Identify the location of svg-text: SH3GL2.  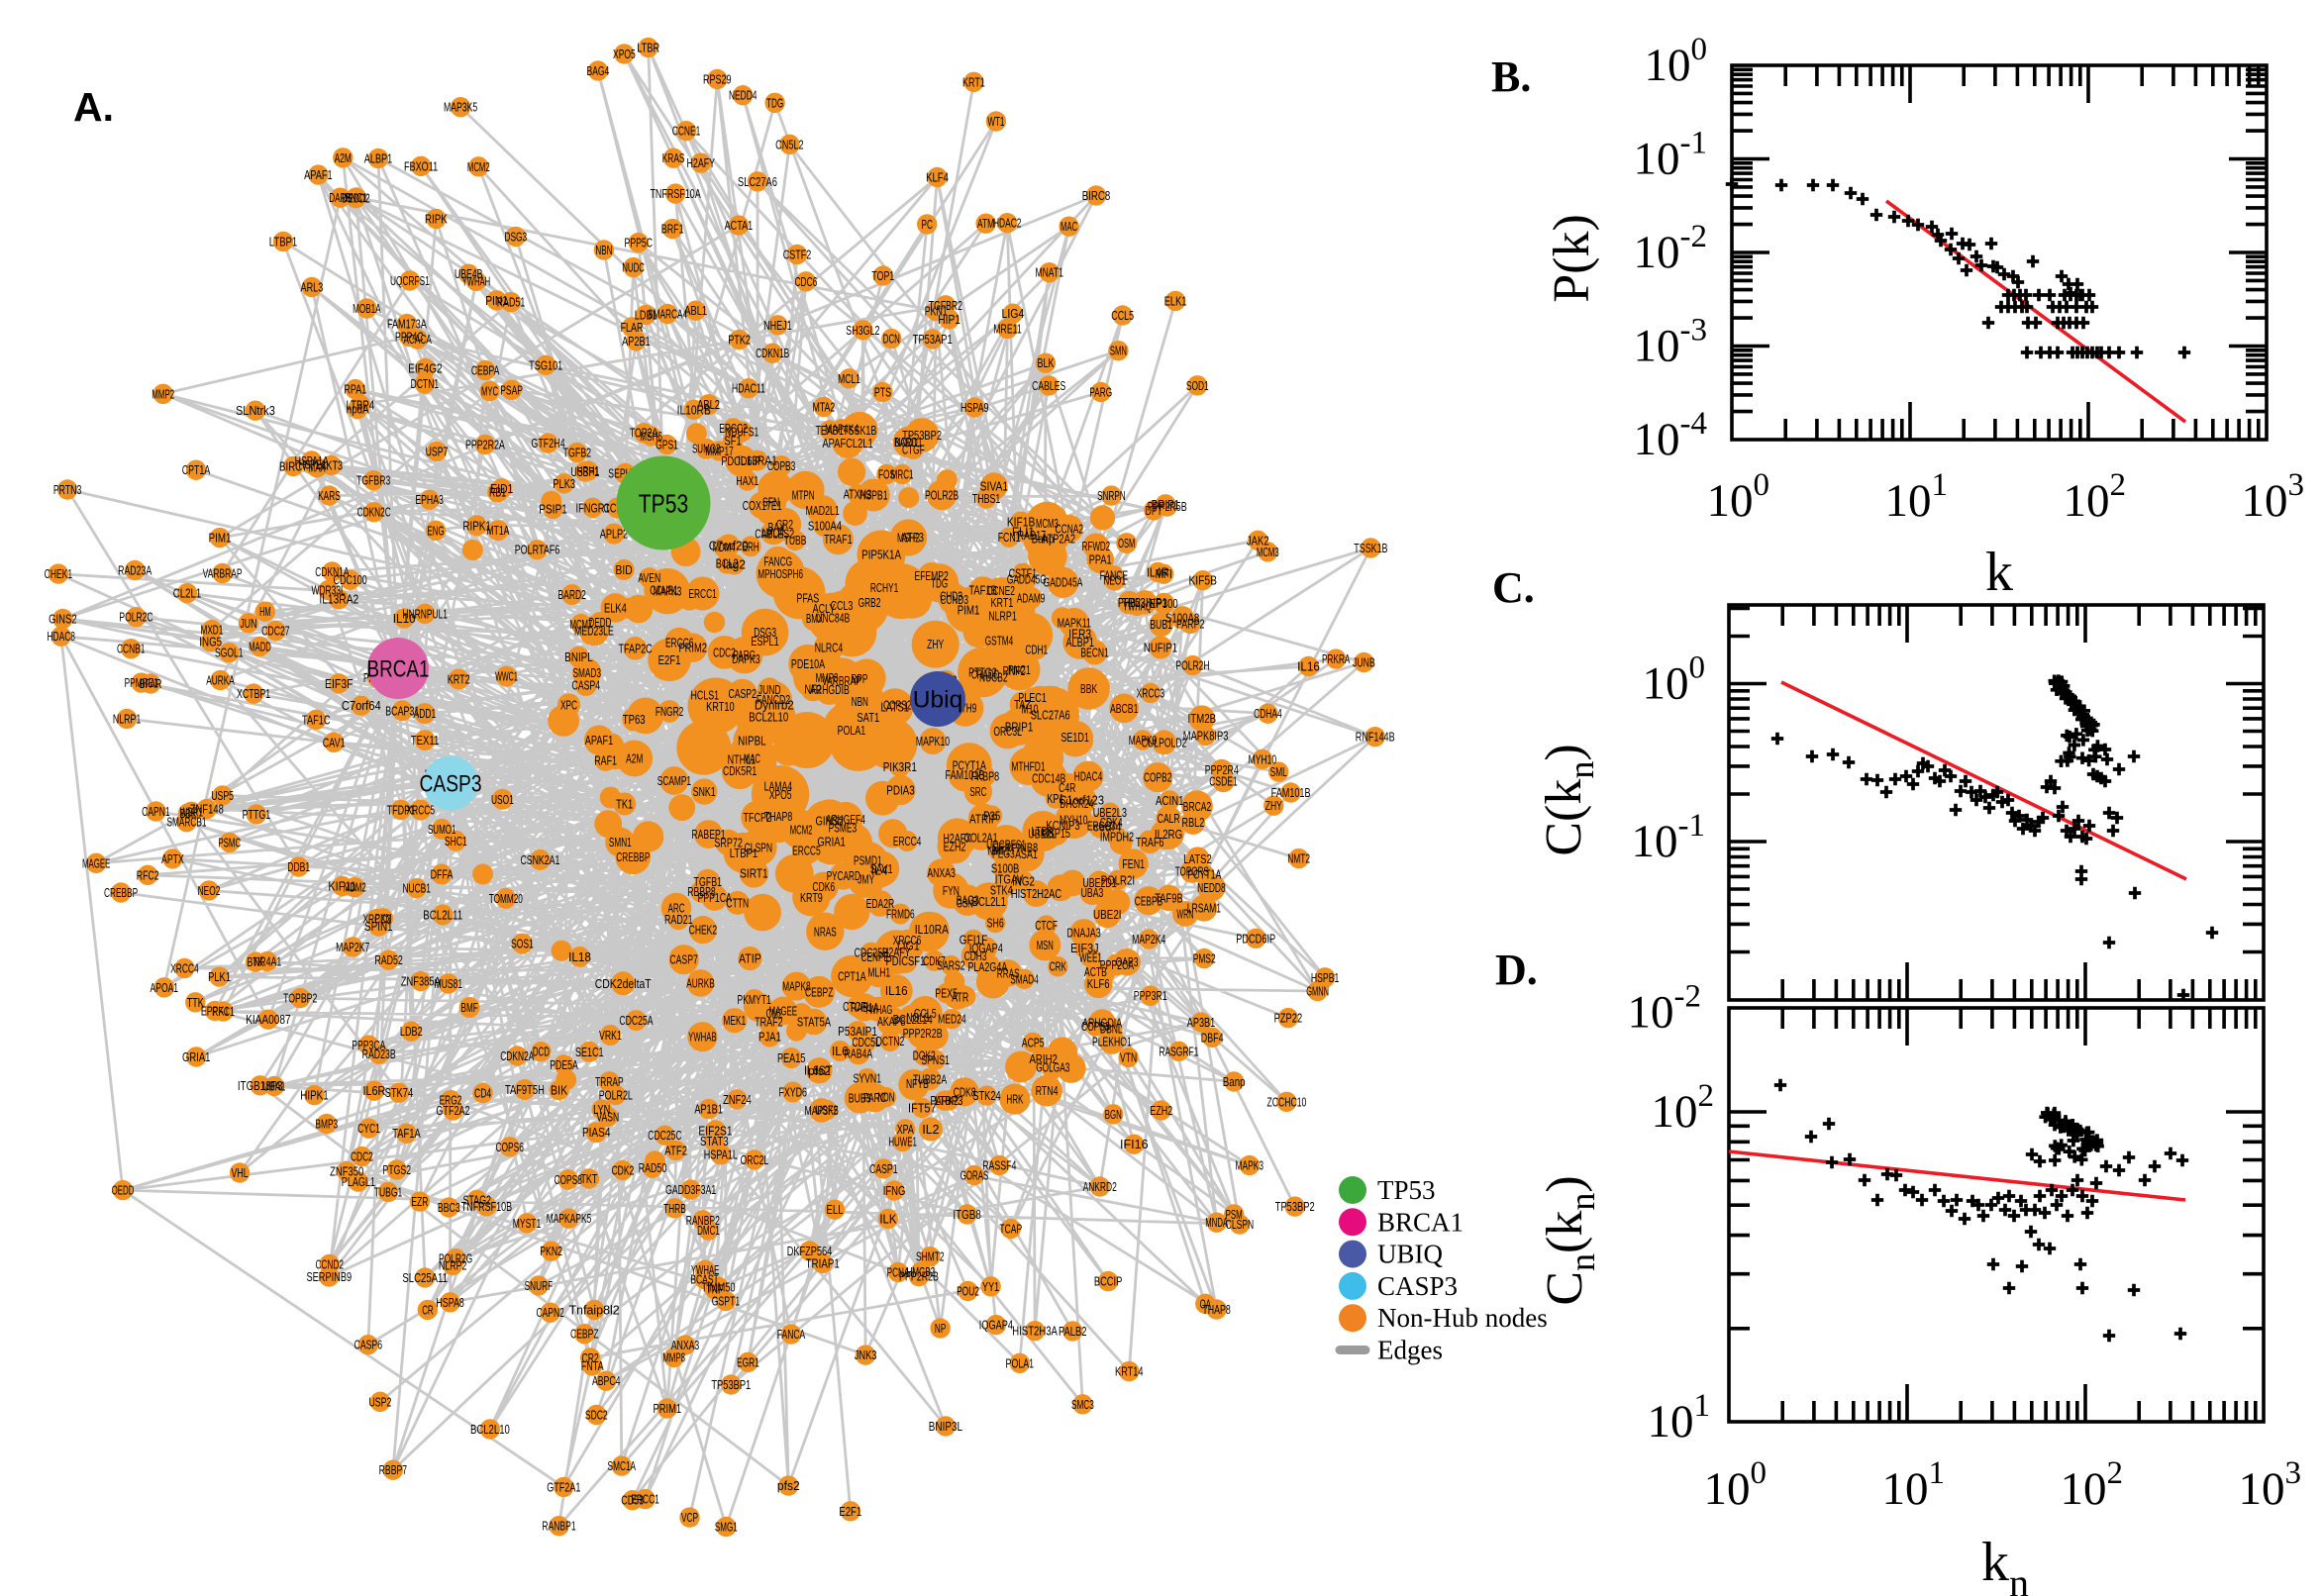
(862, 330).